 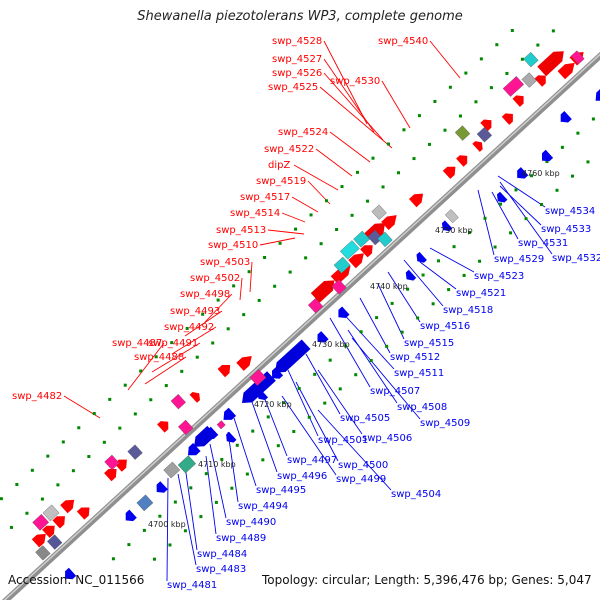 What do you see at coordinates (541, 173) in the screenshot?
I see `ruler-label: 4760 kbp` at bounding box center [541, 173].